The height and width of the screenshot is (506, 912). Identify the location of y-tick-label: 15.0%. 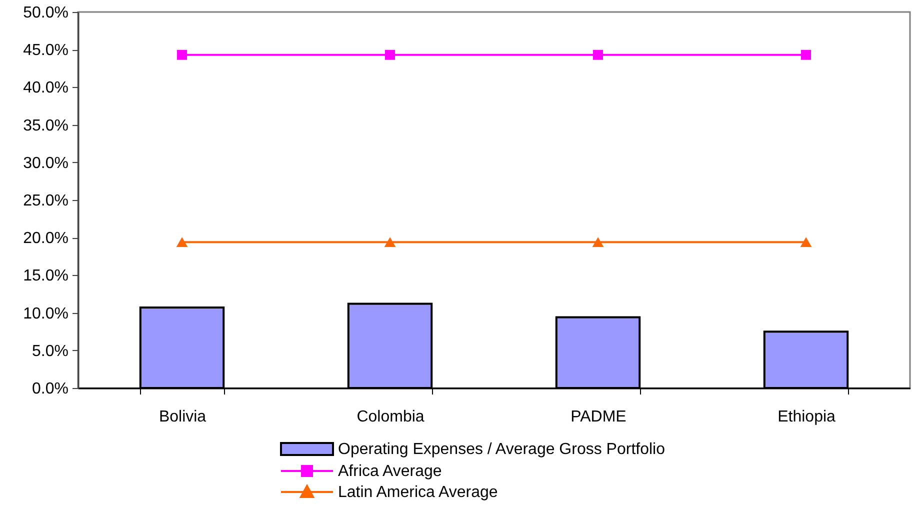
(45, 276).